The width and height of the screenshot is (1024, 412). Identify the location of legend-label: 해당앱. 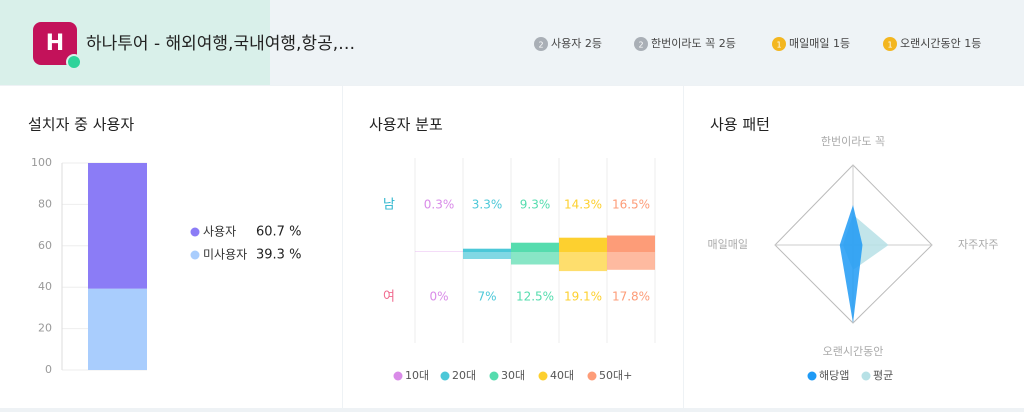
(834, 375).